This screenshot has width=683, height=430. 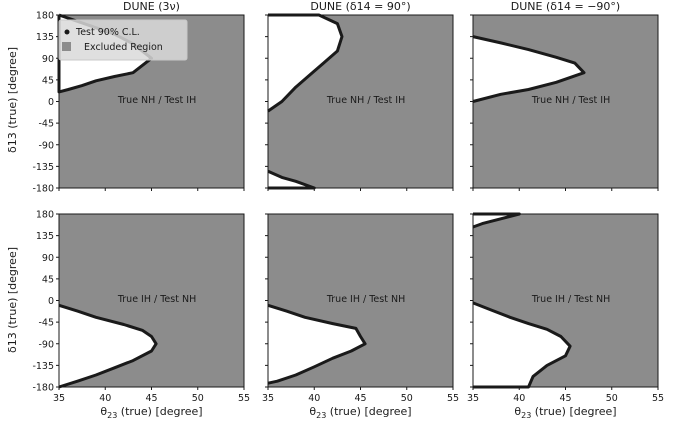 I want to click on legend-contour-label: Test 90% C.L., so click(x=107, y=32).